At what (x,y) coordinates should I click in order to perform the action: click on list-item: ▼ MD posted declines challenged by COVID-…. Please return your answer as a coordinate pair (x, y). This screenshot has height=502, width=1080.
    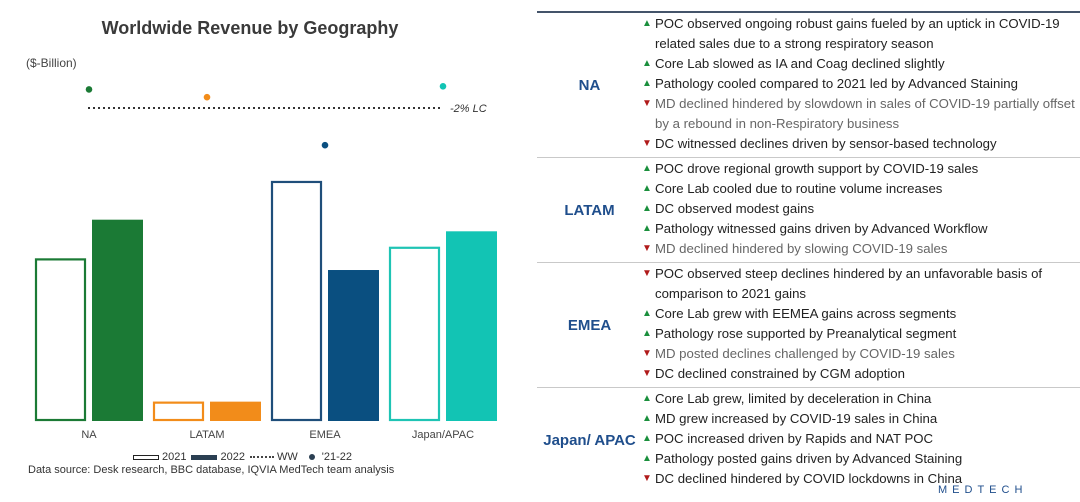
    Looking at the image, I should click on (861, 354).